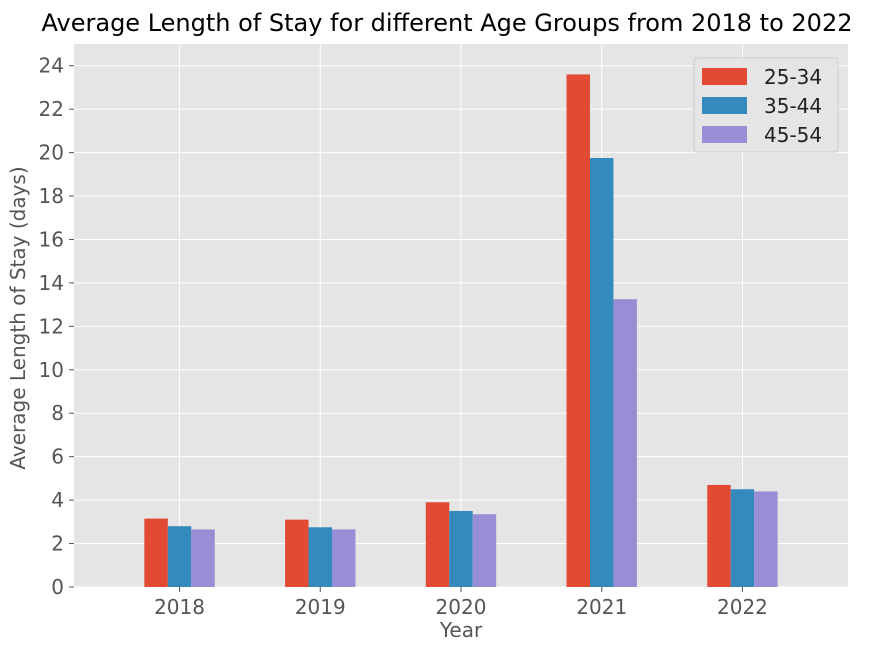 The width and height of the screenshot is (894, 652). I want to click on x-axis-label: Year, so click(461, 630).